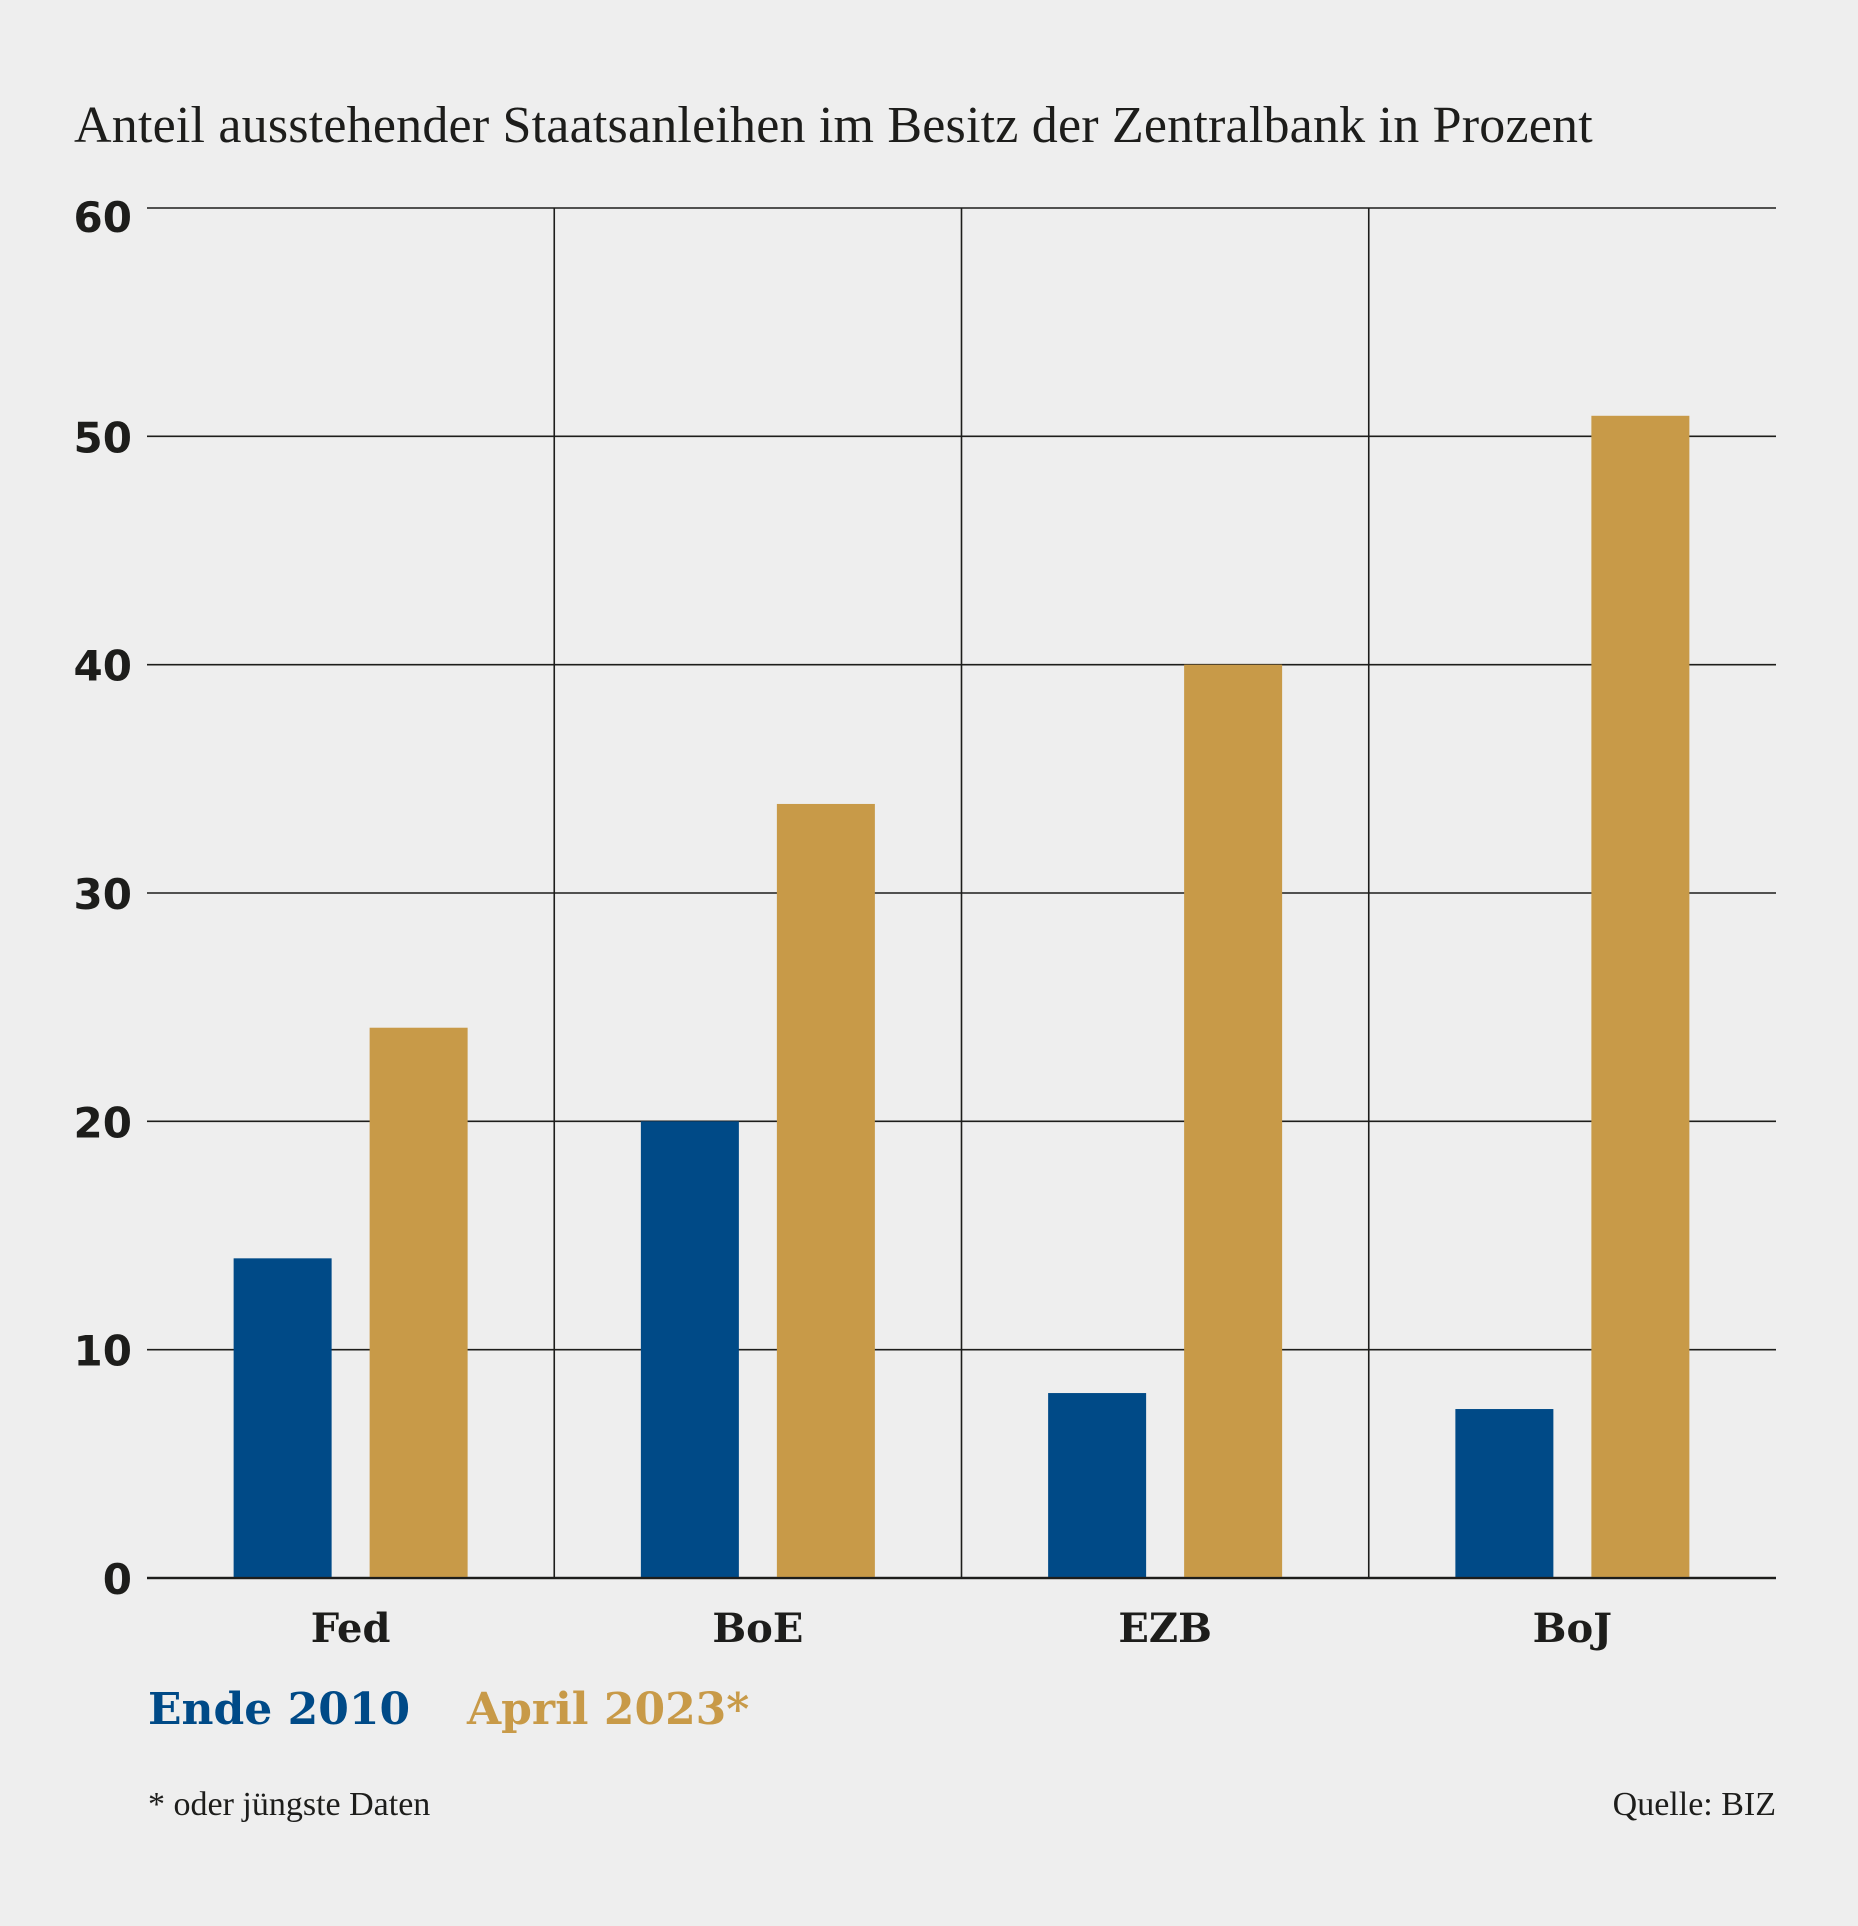 The width and height of the screenshot is (1858, 1926). I want to click on x-tick-label-boe: BoE, so click(757, 1628).